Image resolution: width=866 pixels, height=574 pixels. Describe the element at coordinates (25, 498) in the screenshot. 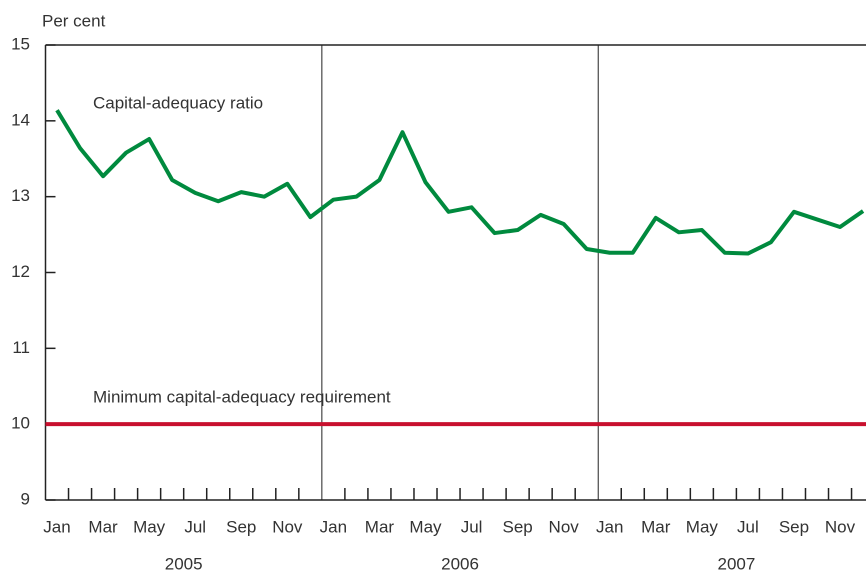

I see `y-tick-label: 9` at that location.